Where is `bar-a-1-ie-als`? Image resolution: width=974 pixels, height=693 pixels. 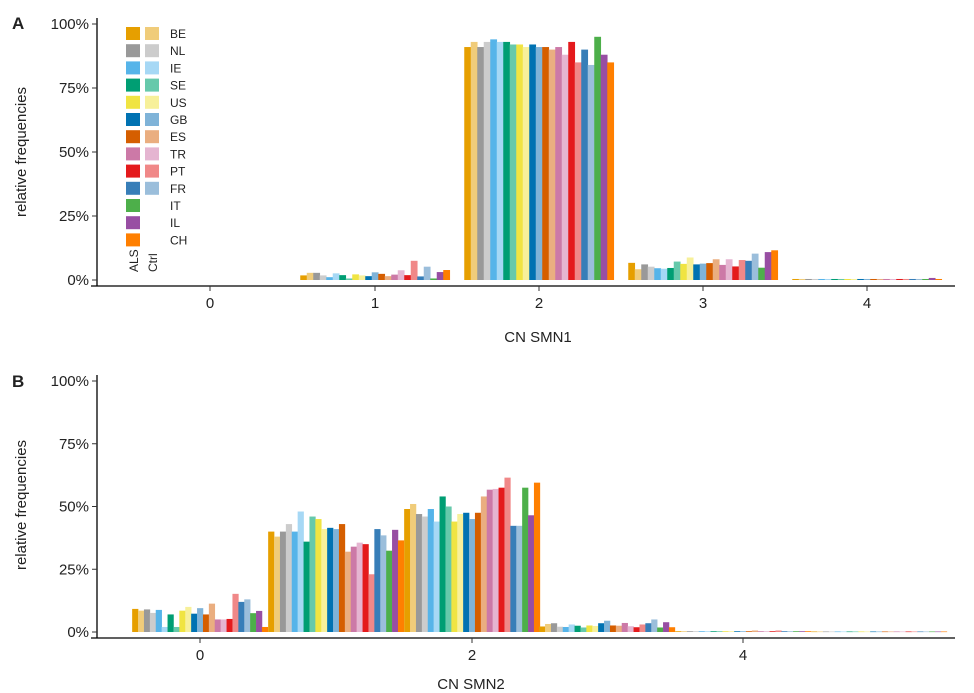 bar-a-1-ie-als is located at coordinates (330, 278).